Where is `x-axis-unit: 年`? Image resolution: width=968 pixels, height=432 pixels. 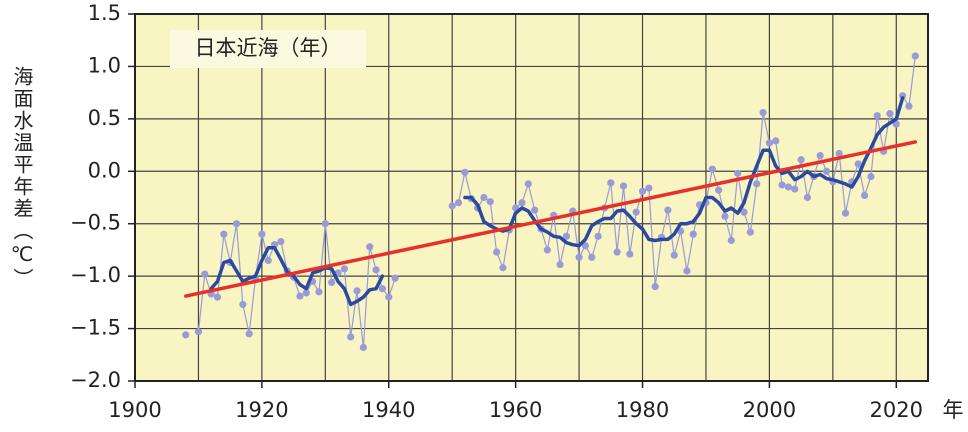 x-axis-unit: 年 is located at coordinates (953, 410).